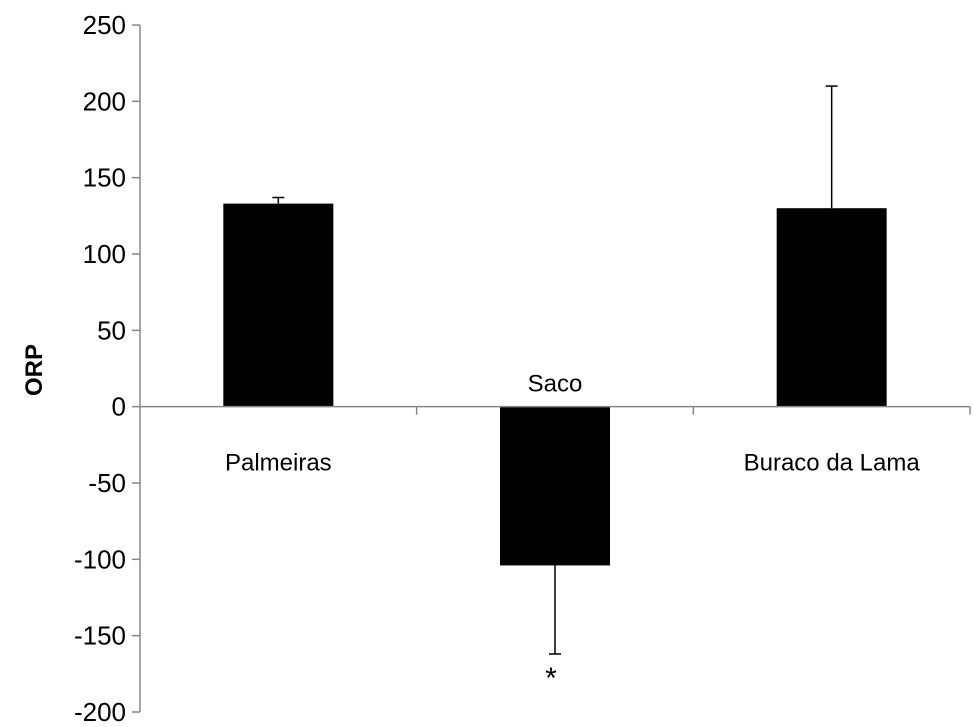  What do you see at coordinates (551, 678) in the screenshot?
I see `significance-annotation: *` at bounding box center [551, 678].